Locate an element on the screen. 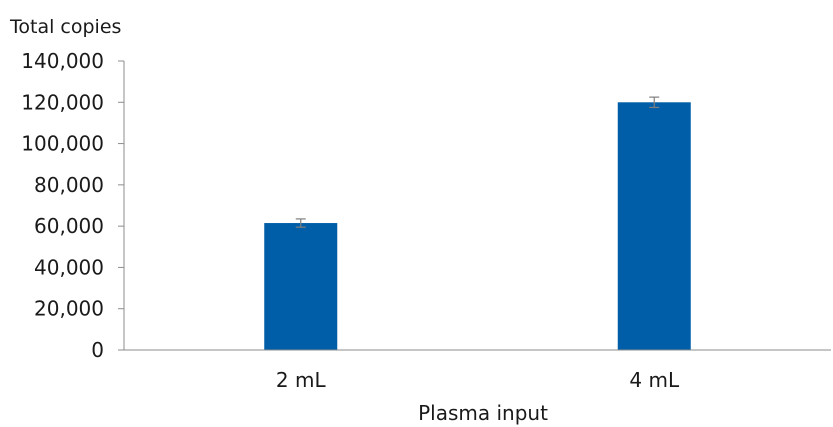 The width and height of the screenshot is (833, 427). y-tick-label: 40,000 is located at coordinates (69, 267).